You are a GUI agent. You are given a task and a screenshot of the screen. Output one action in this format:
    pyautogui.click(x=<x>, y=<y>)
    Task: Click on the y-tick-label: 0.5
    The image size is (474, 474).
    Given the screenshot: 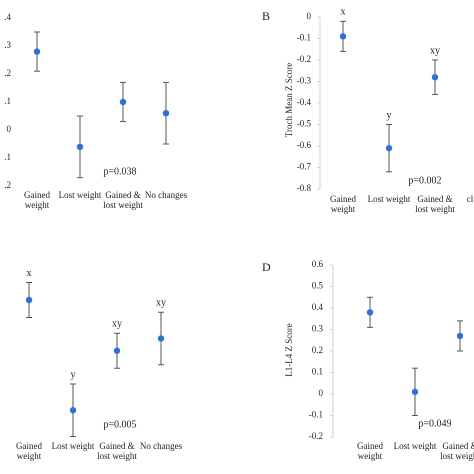 What is the action you would take?
    pyautogui.click(x=318, y=286)
    